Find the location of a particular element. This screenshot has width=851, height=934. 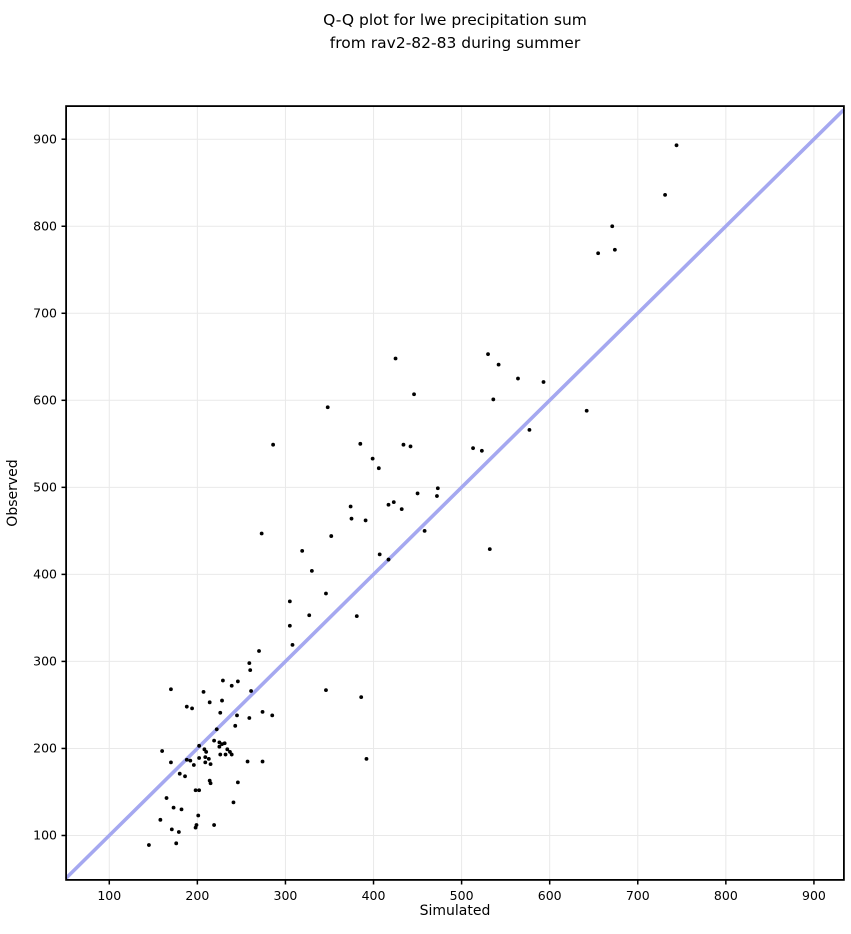

y-tick-label: 300 is located at coordinates (45, 661).